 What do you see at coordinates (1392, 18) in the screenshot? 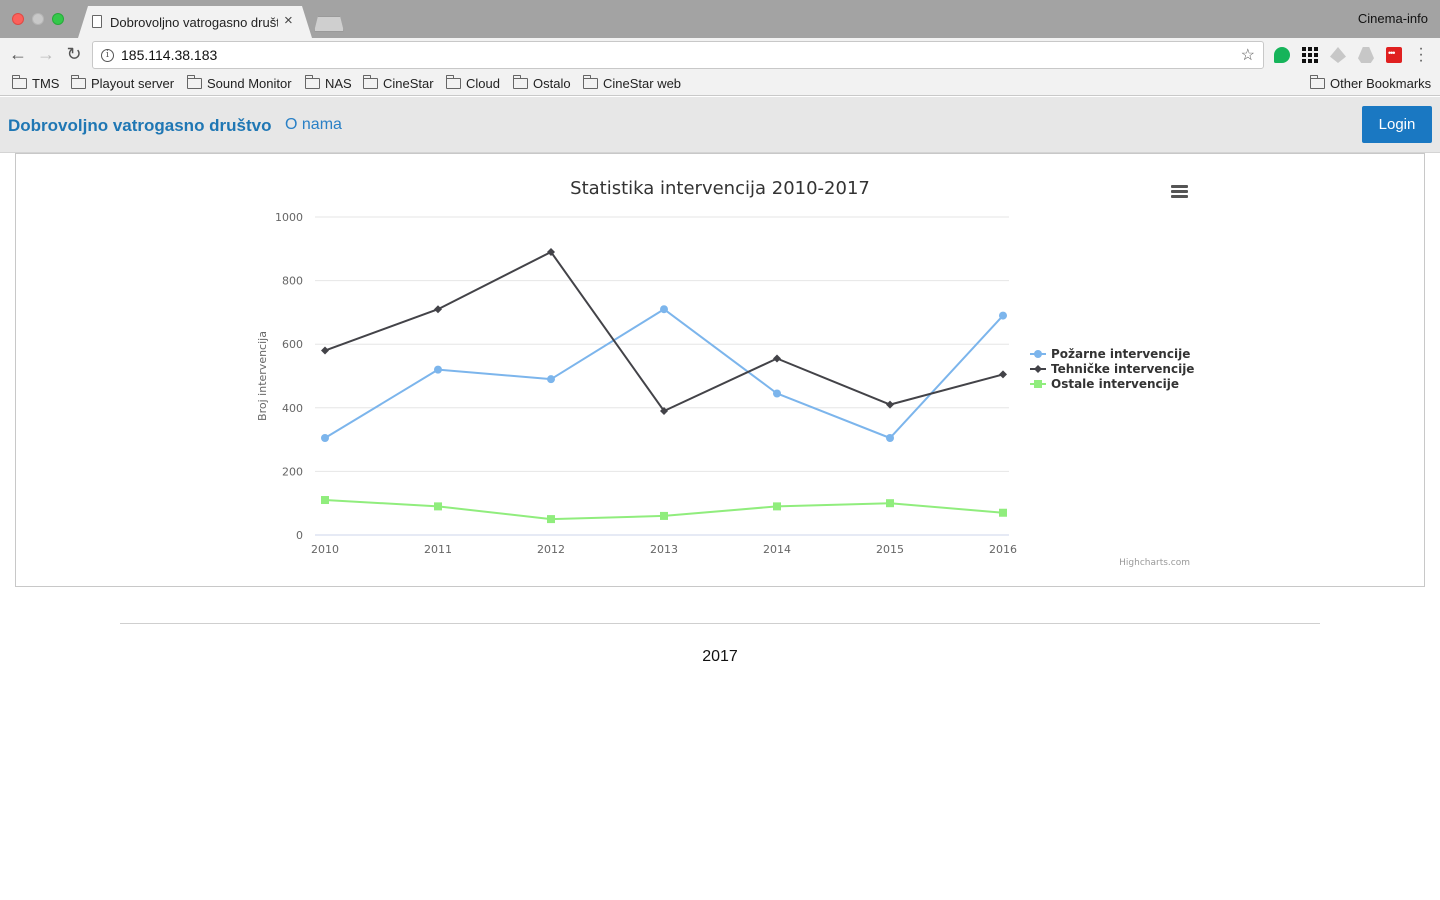
I see `profile-name: Cinema-info` at bounding box center [1392, 18].